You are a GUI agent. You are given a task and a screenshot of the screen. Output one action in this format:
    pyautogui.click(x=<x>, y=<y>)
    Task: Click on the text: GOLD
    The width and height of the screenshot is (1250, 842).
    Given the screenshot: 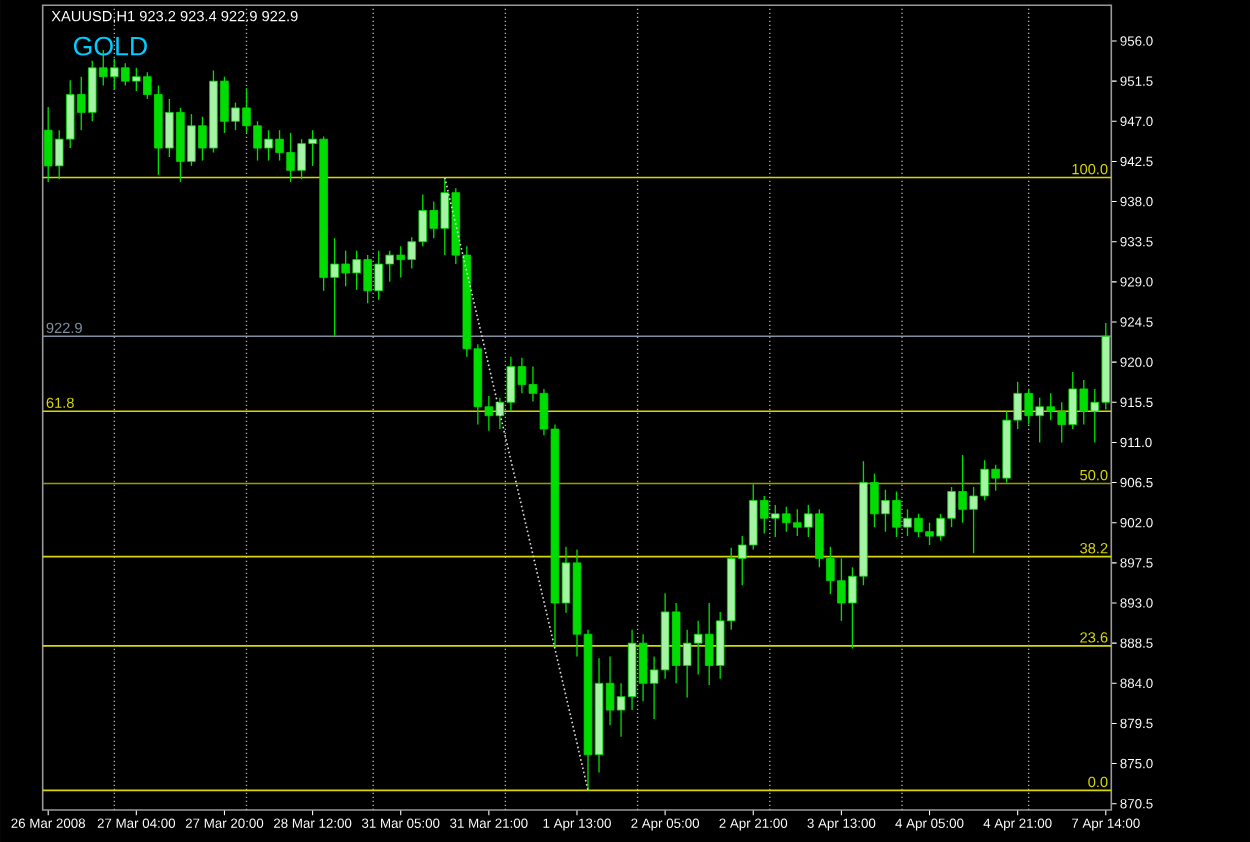 What is the action you would take?
    pyautogui.click(x=110, y=46)
    